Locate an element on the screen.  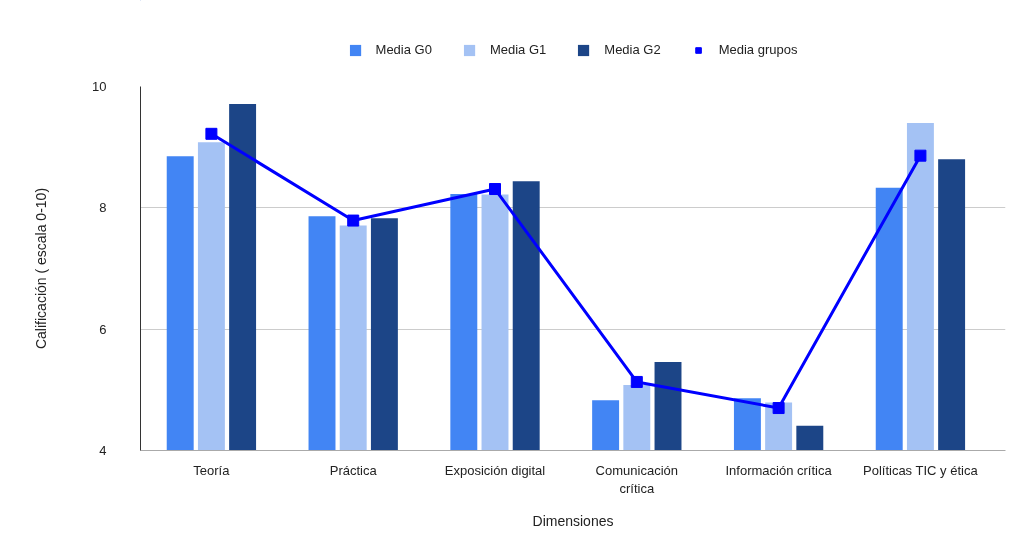
x-axis-title: Dimensiones is located at coordinates (573, 520).